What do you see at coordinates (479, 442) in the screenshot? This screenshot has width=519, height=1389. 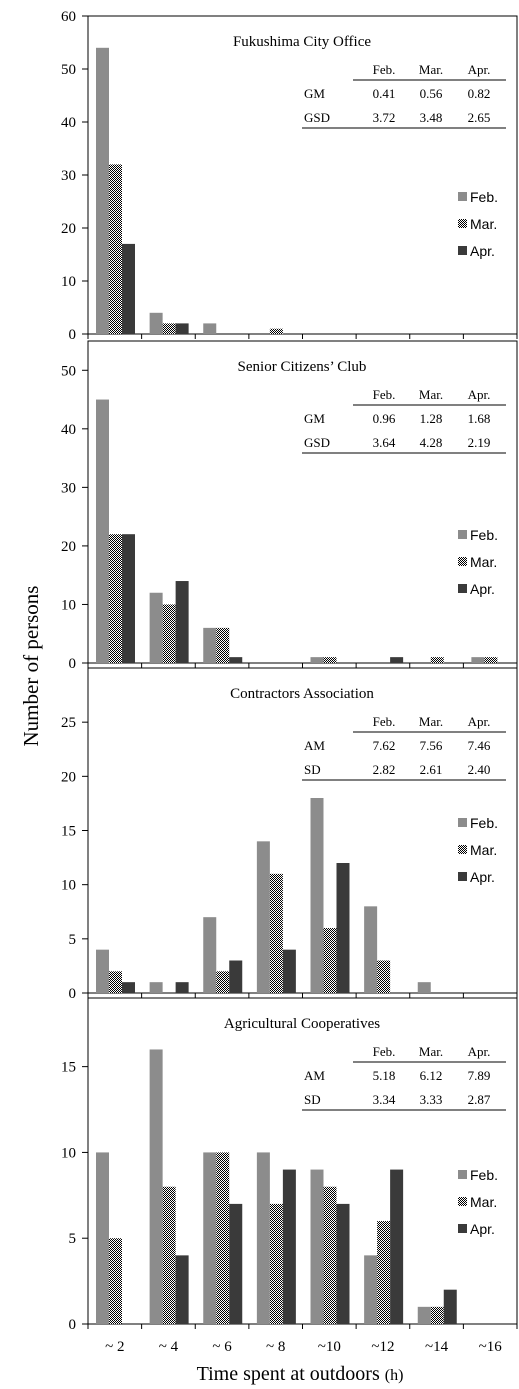 I see `table-cell: 2.19` at bounding box center [479, 442].